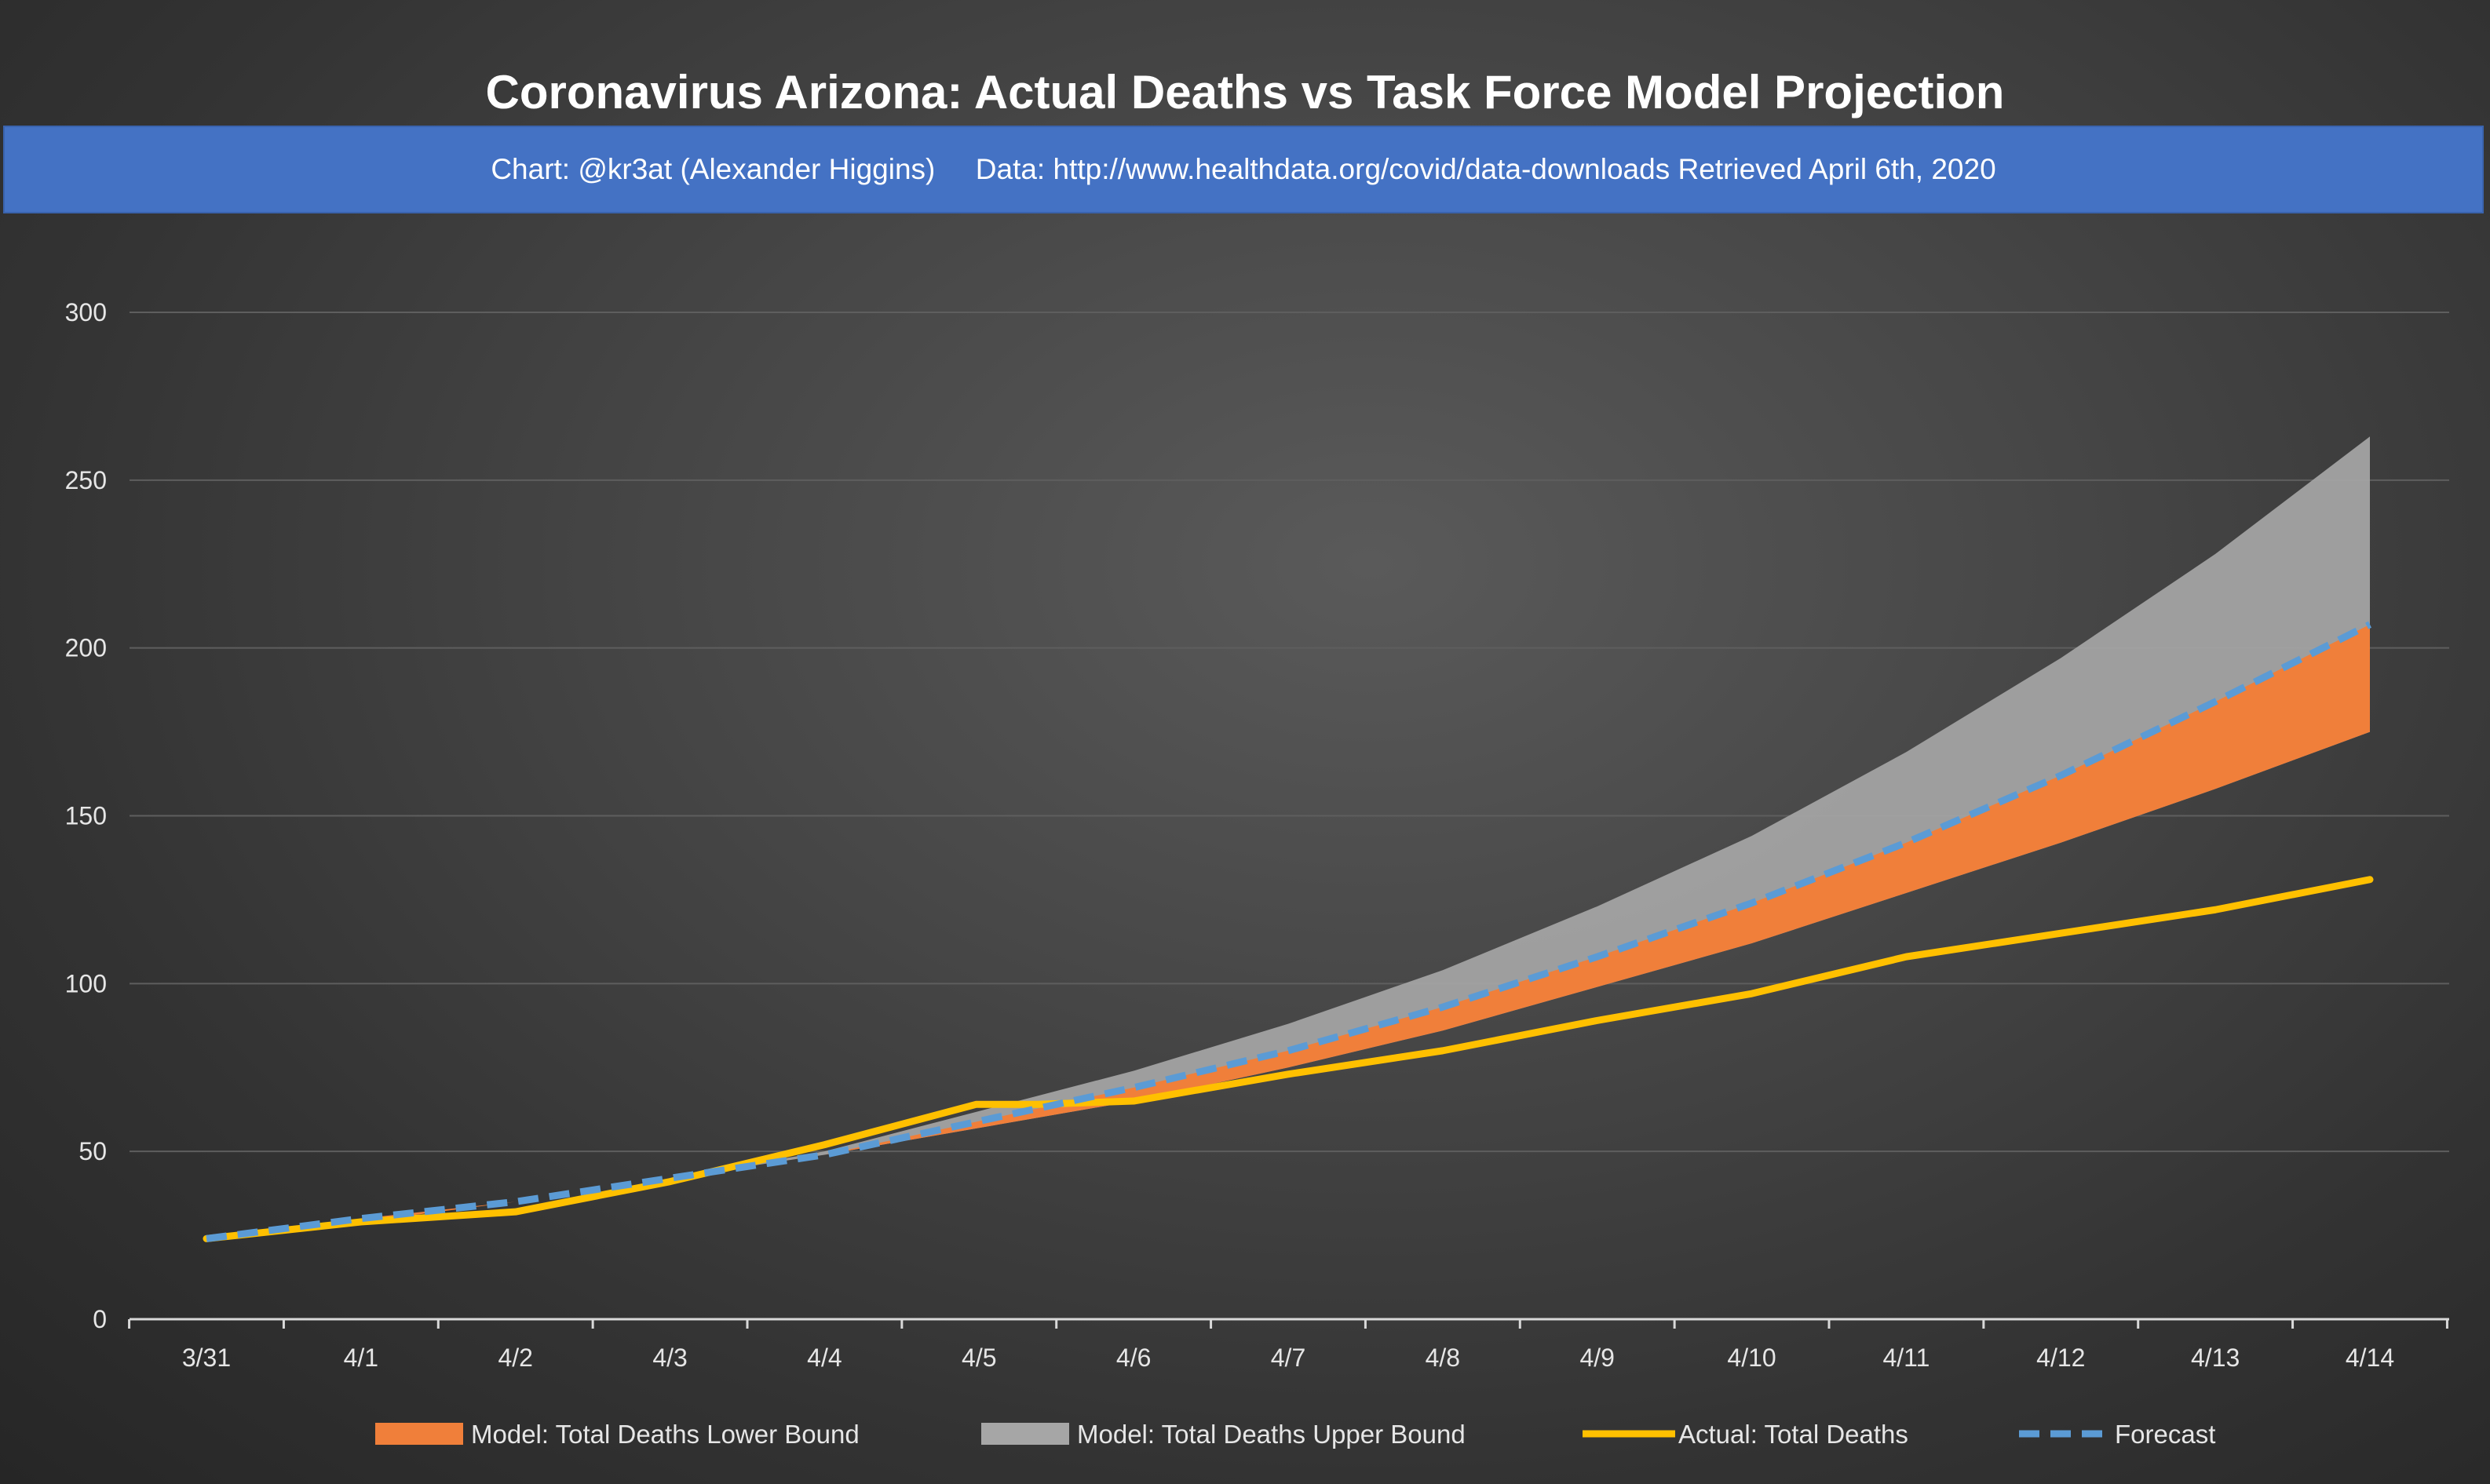 Image resolution: width=2490 pixels, height=1484 pixels. What do you see at coordinates (1793, 1434) in the screenshot?
I see `legend-label-2: Actual: Total Deaths` at bounding box center [1793, 1434].